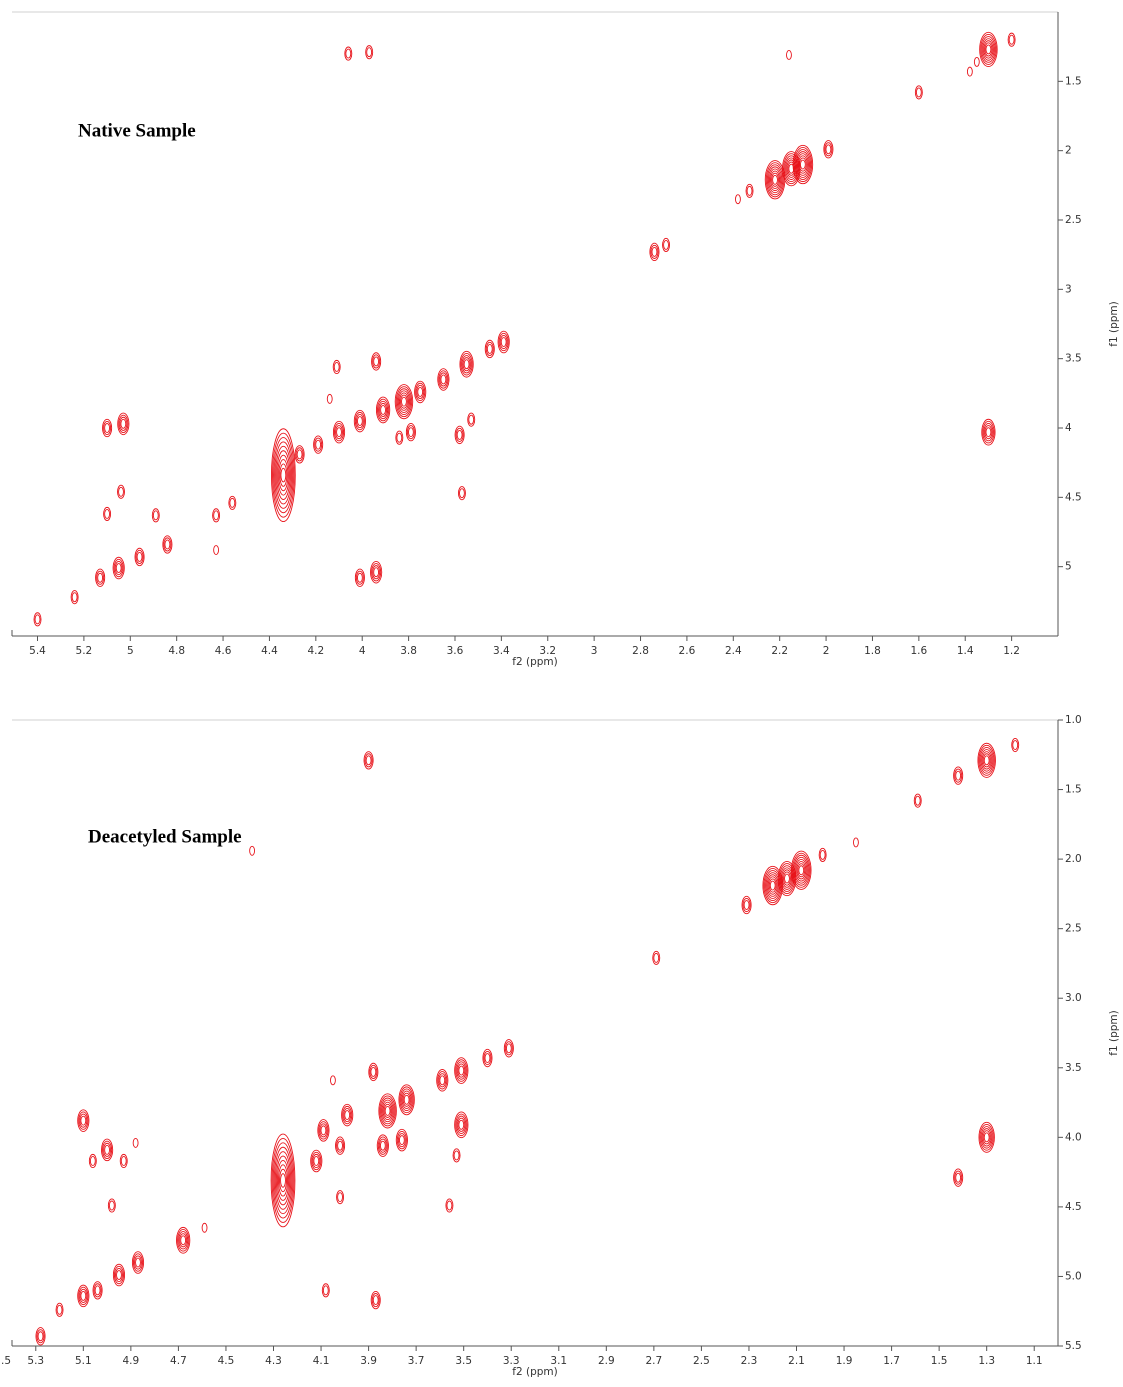 The width and height of the screenshot is (1123, 1387). Describe the element at coordinates (891, 1361) in the screenshot. I see `x-tick-label: 1.7` at that location.